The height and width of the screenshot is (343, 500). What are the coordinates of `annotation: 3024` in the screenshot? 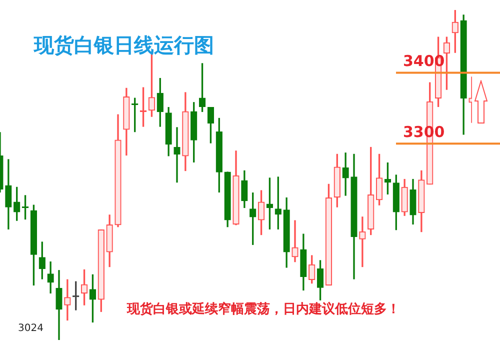 It's located at (31, 328).